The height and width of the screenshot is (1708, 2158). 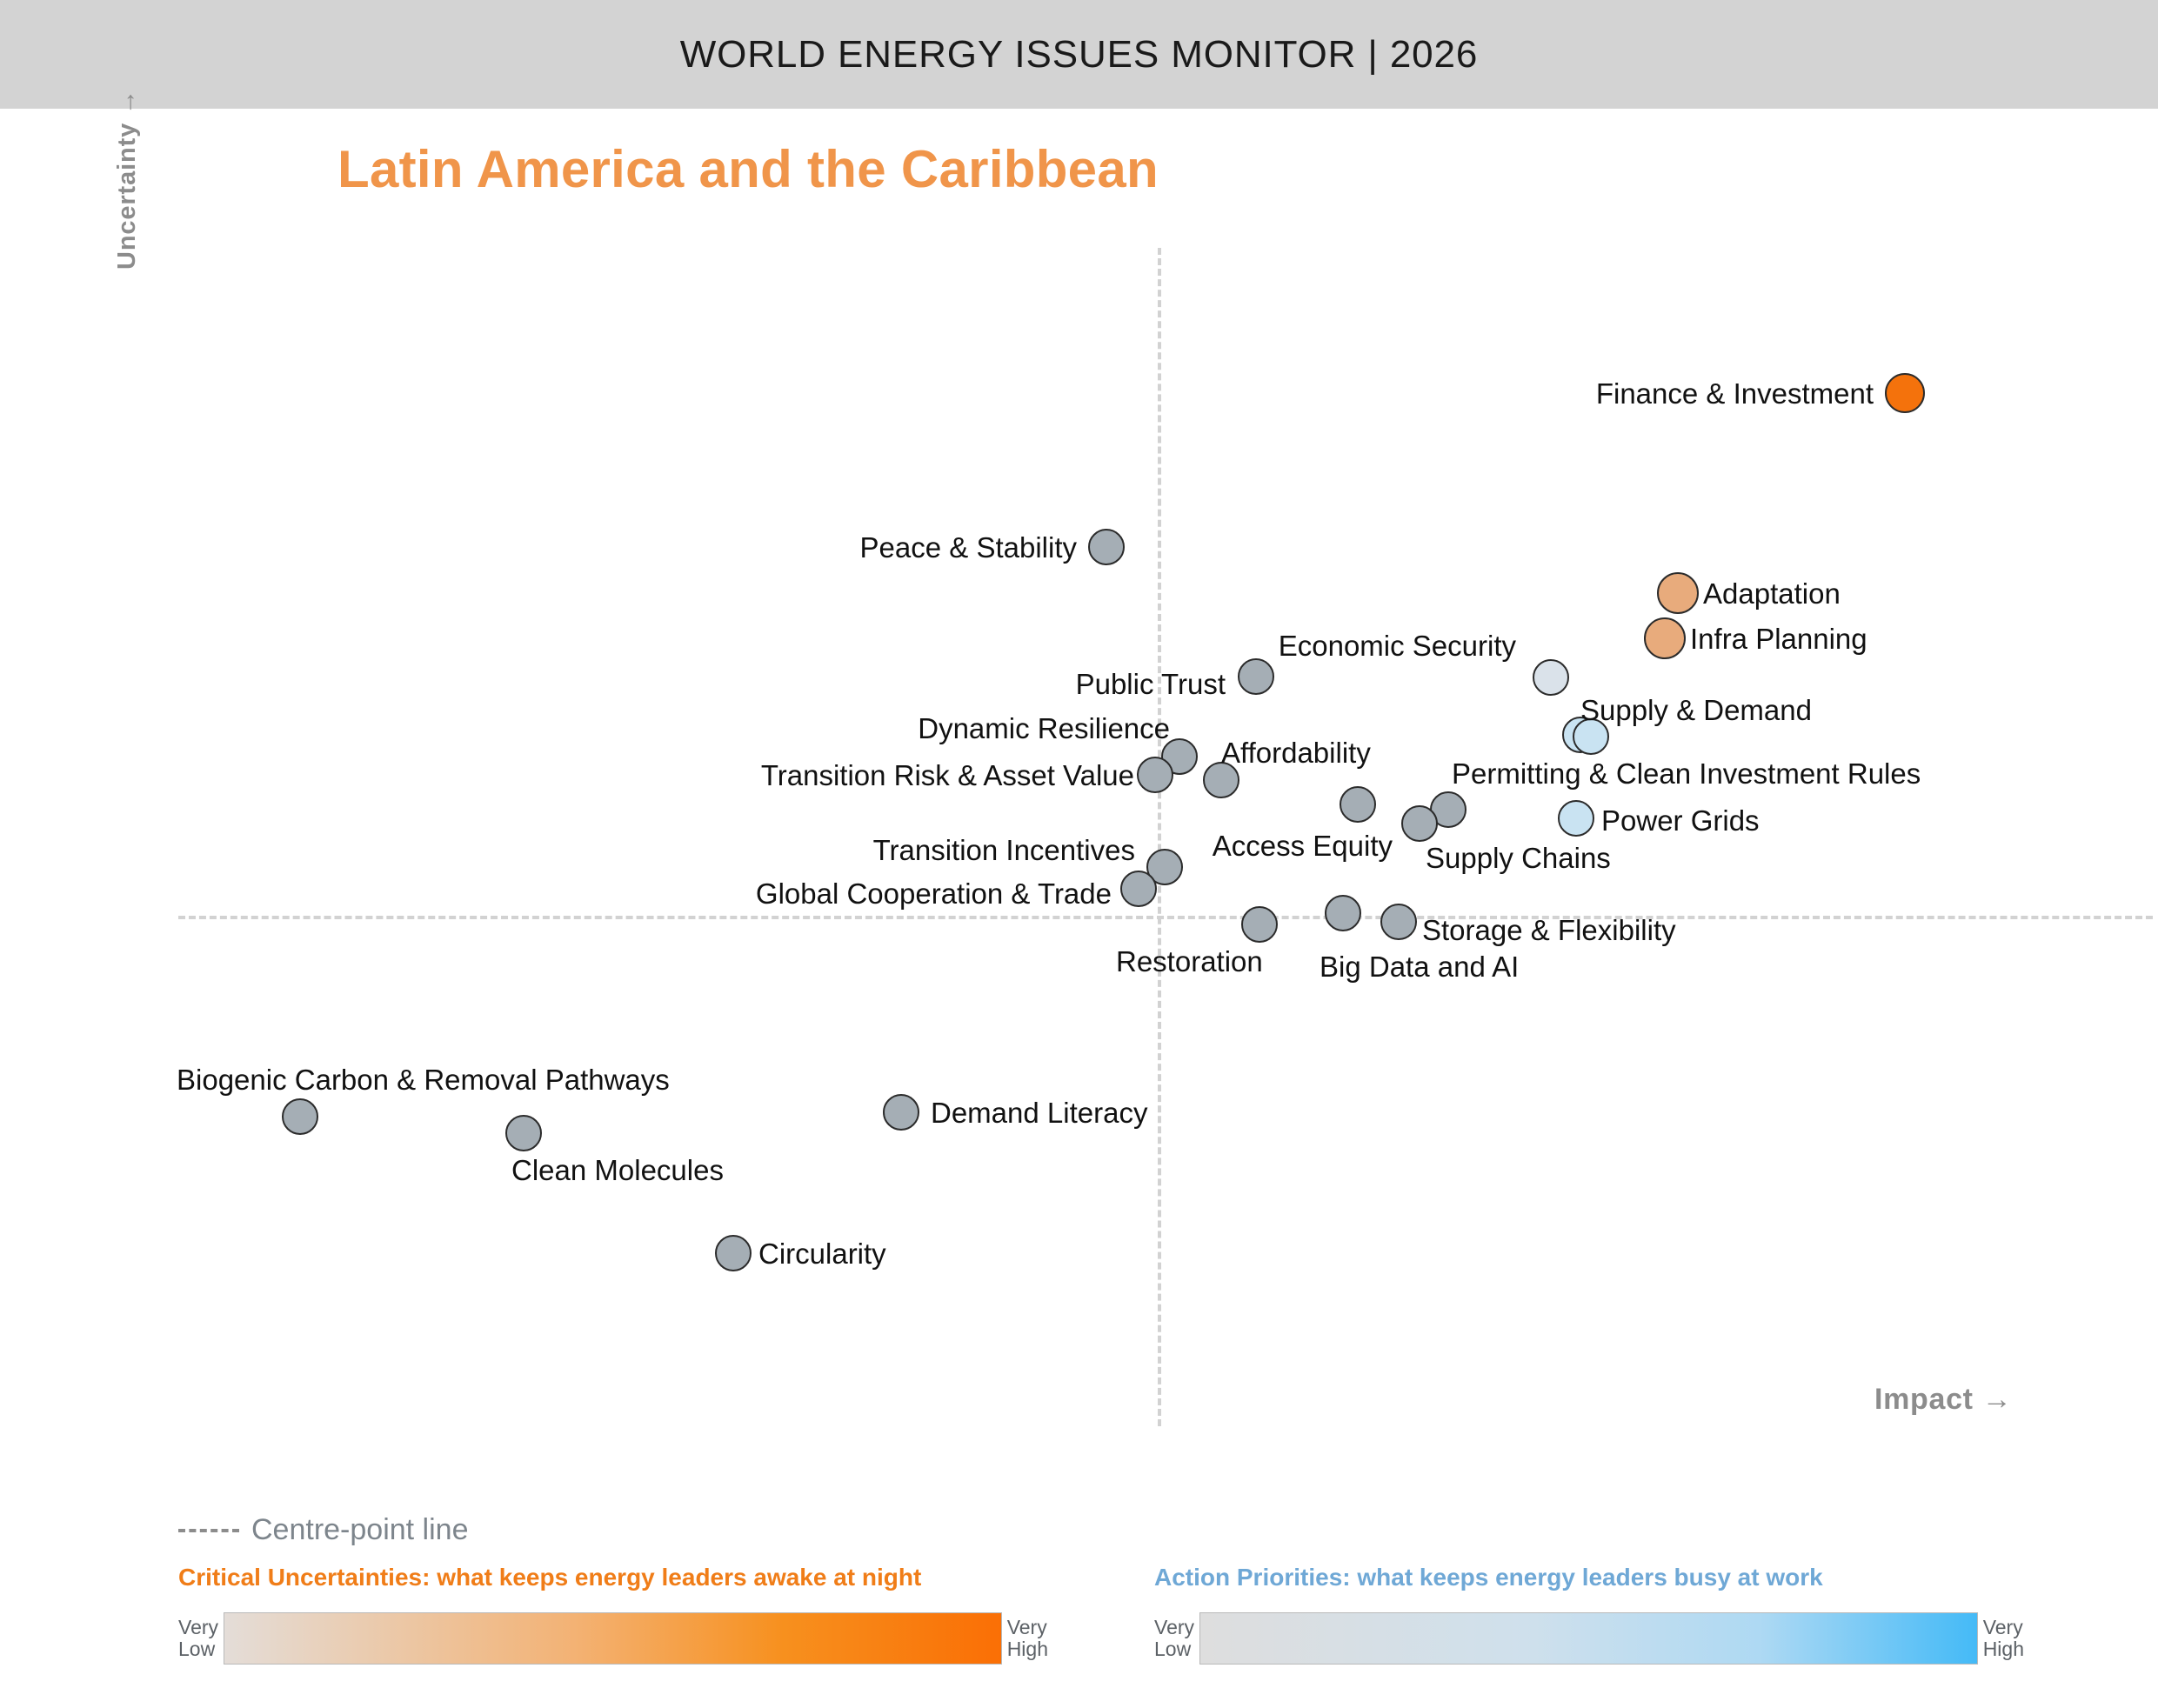 I want to click on scale-high-label-left: Very High, so click(x=1027, y=1638).